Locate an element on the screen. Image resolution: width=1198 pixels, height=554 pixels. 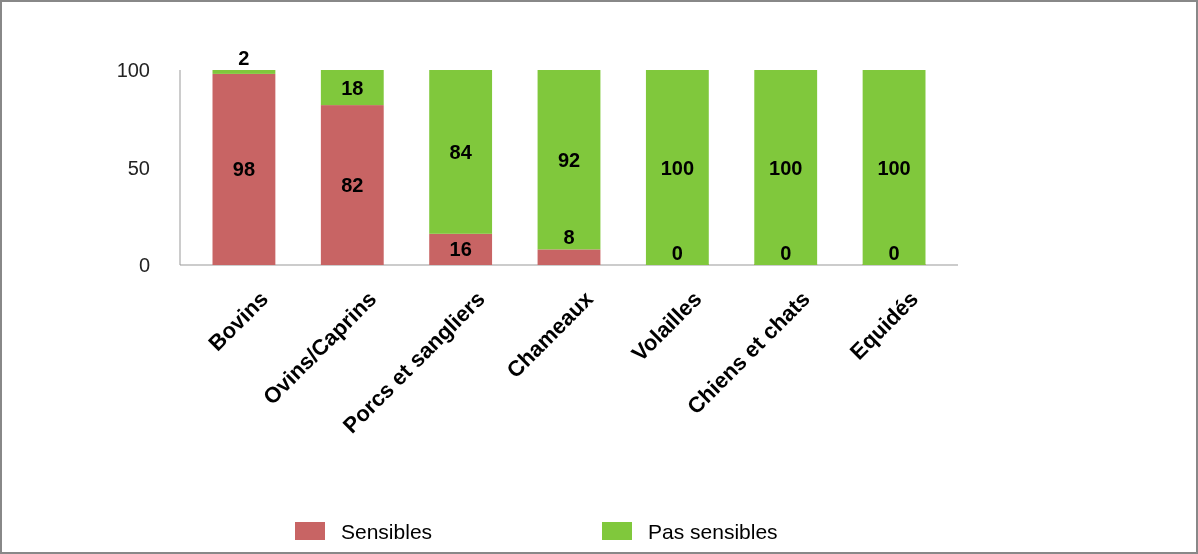
y-tick-label: 50 is located at coordinates (138, 167).